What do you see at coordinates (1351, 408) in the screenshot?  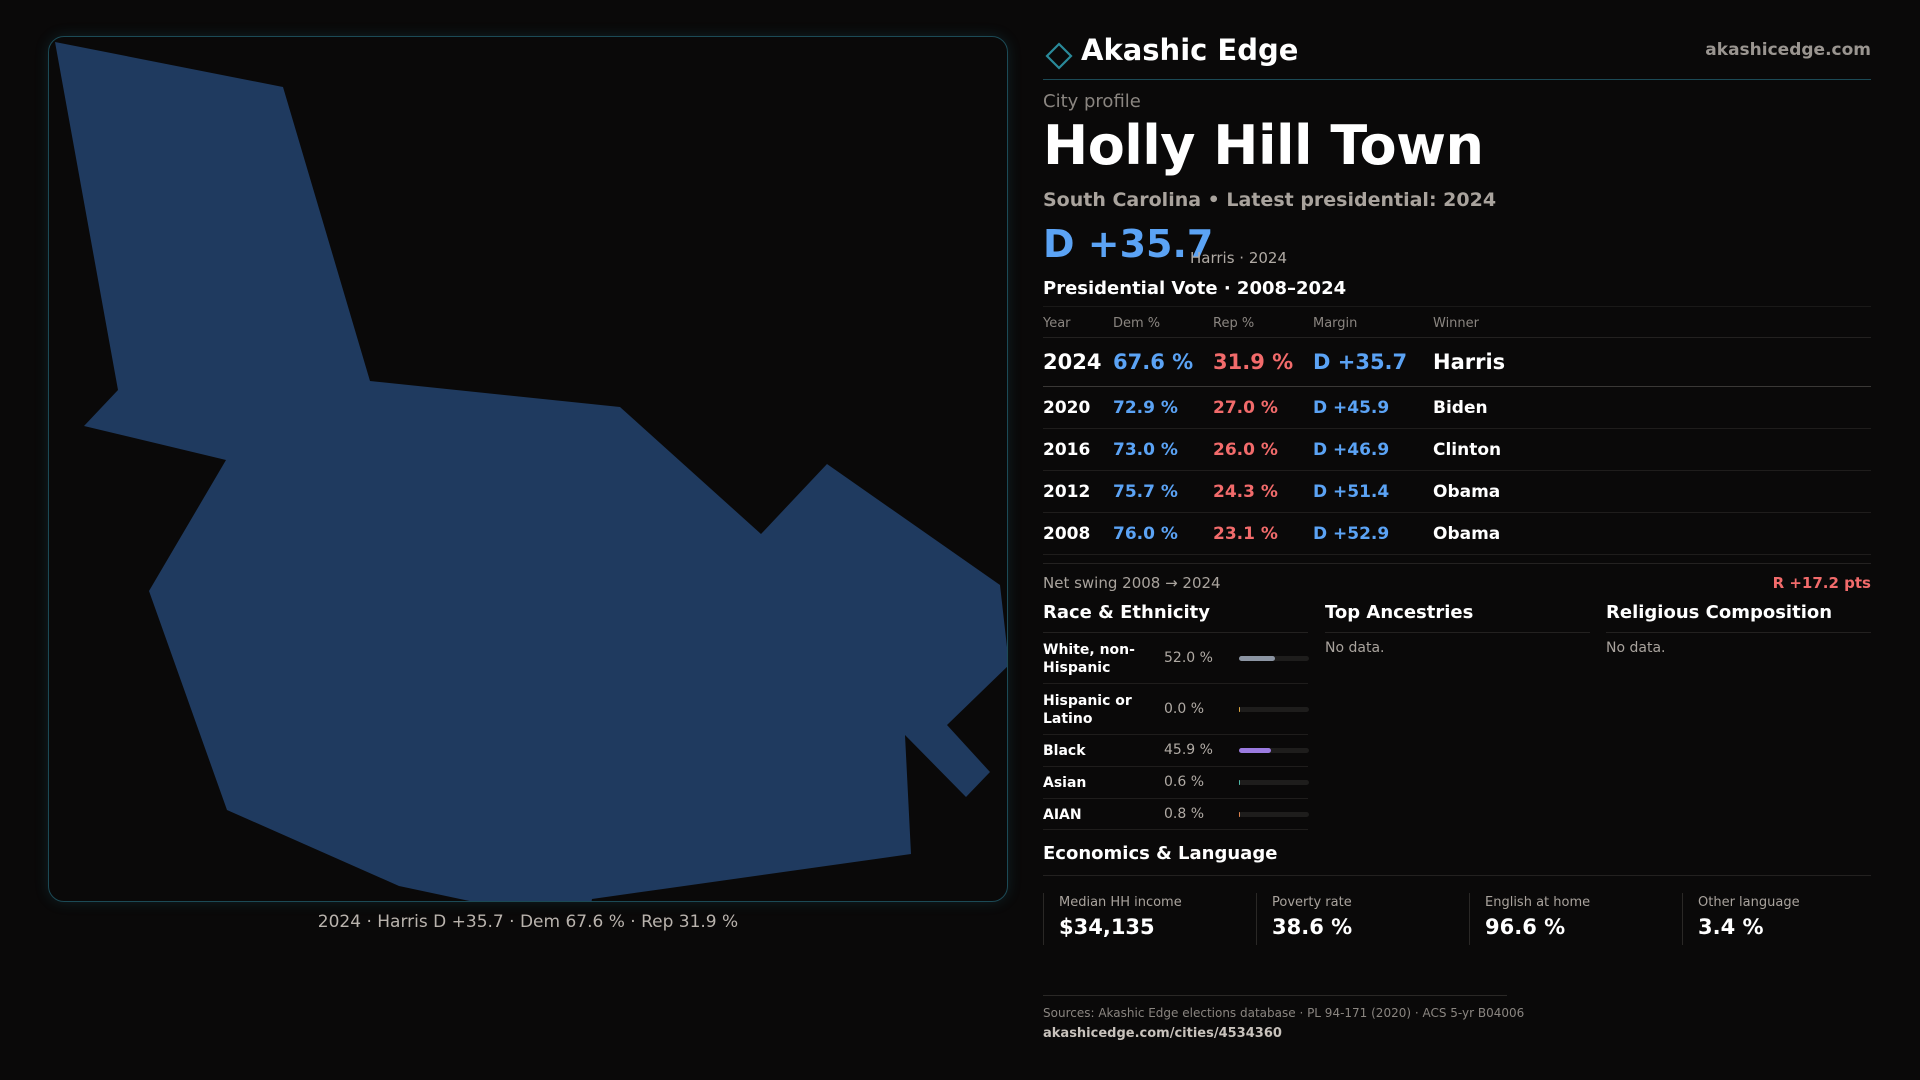 I see `cell-margin: D +45.9` at bounding box center [1351, 408].